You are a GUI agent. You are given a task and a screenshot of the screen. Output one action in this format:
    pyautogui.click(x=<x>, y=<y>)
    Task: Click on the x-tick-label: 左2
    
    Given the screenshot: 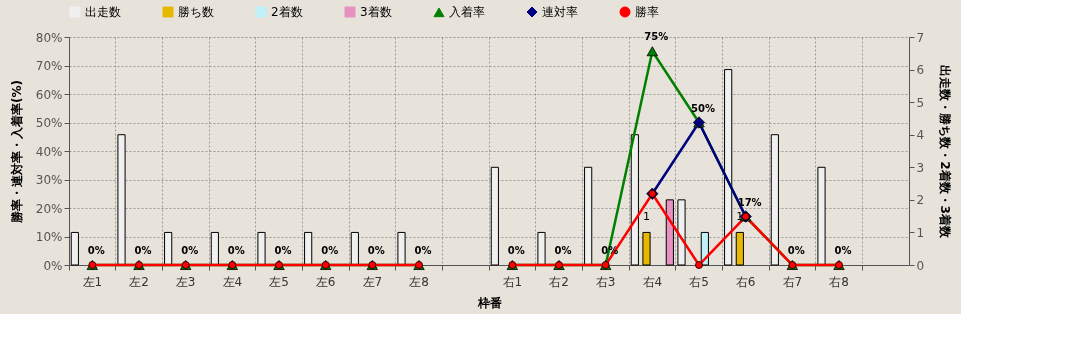 What is the action you would take?
    pyautogui.click(x=139, y=281)
    